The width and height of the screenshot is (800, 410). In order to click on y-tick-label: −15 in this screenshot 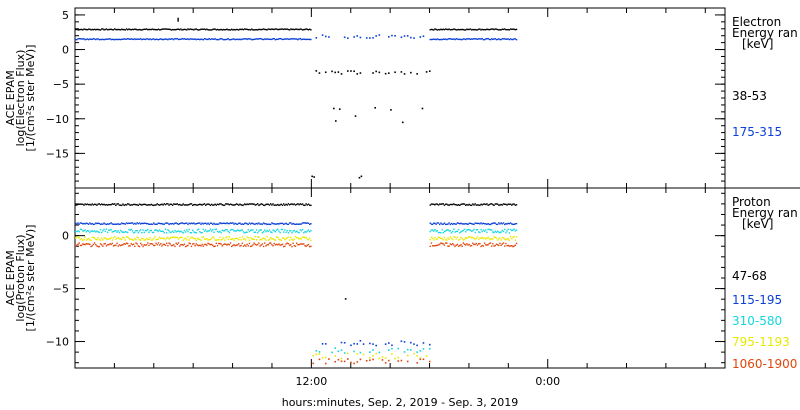, I will do `click(57, 153)`.